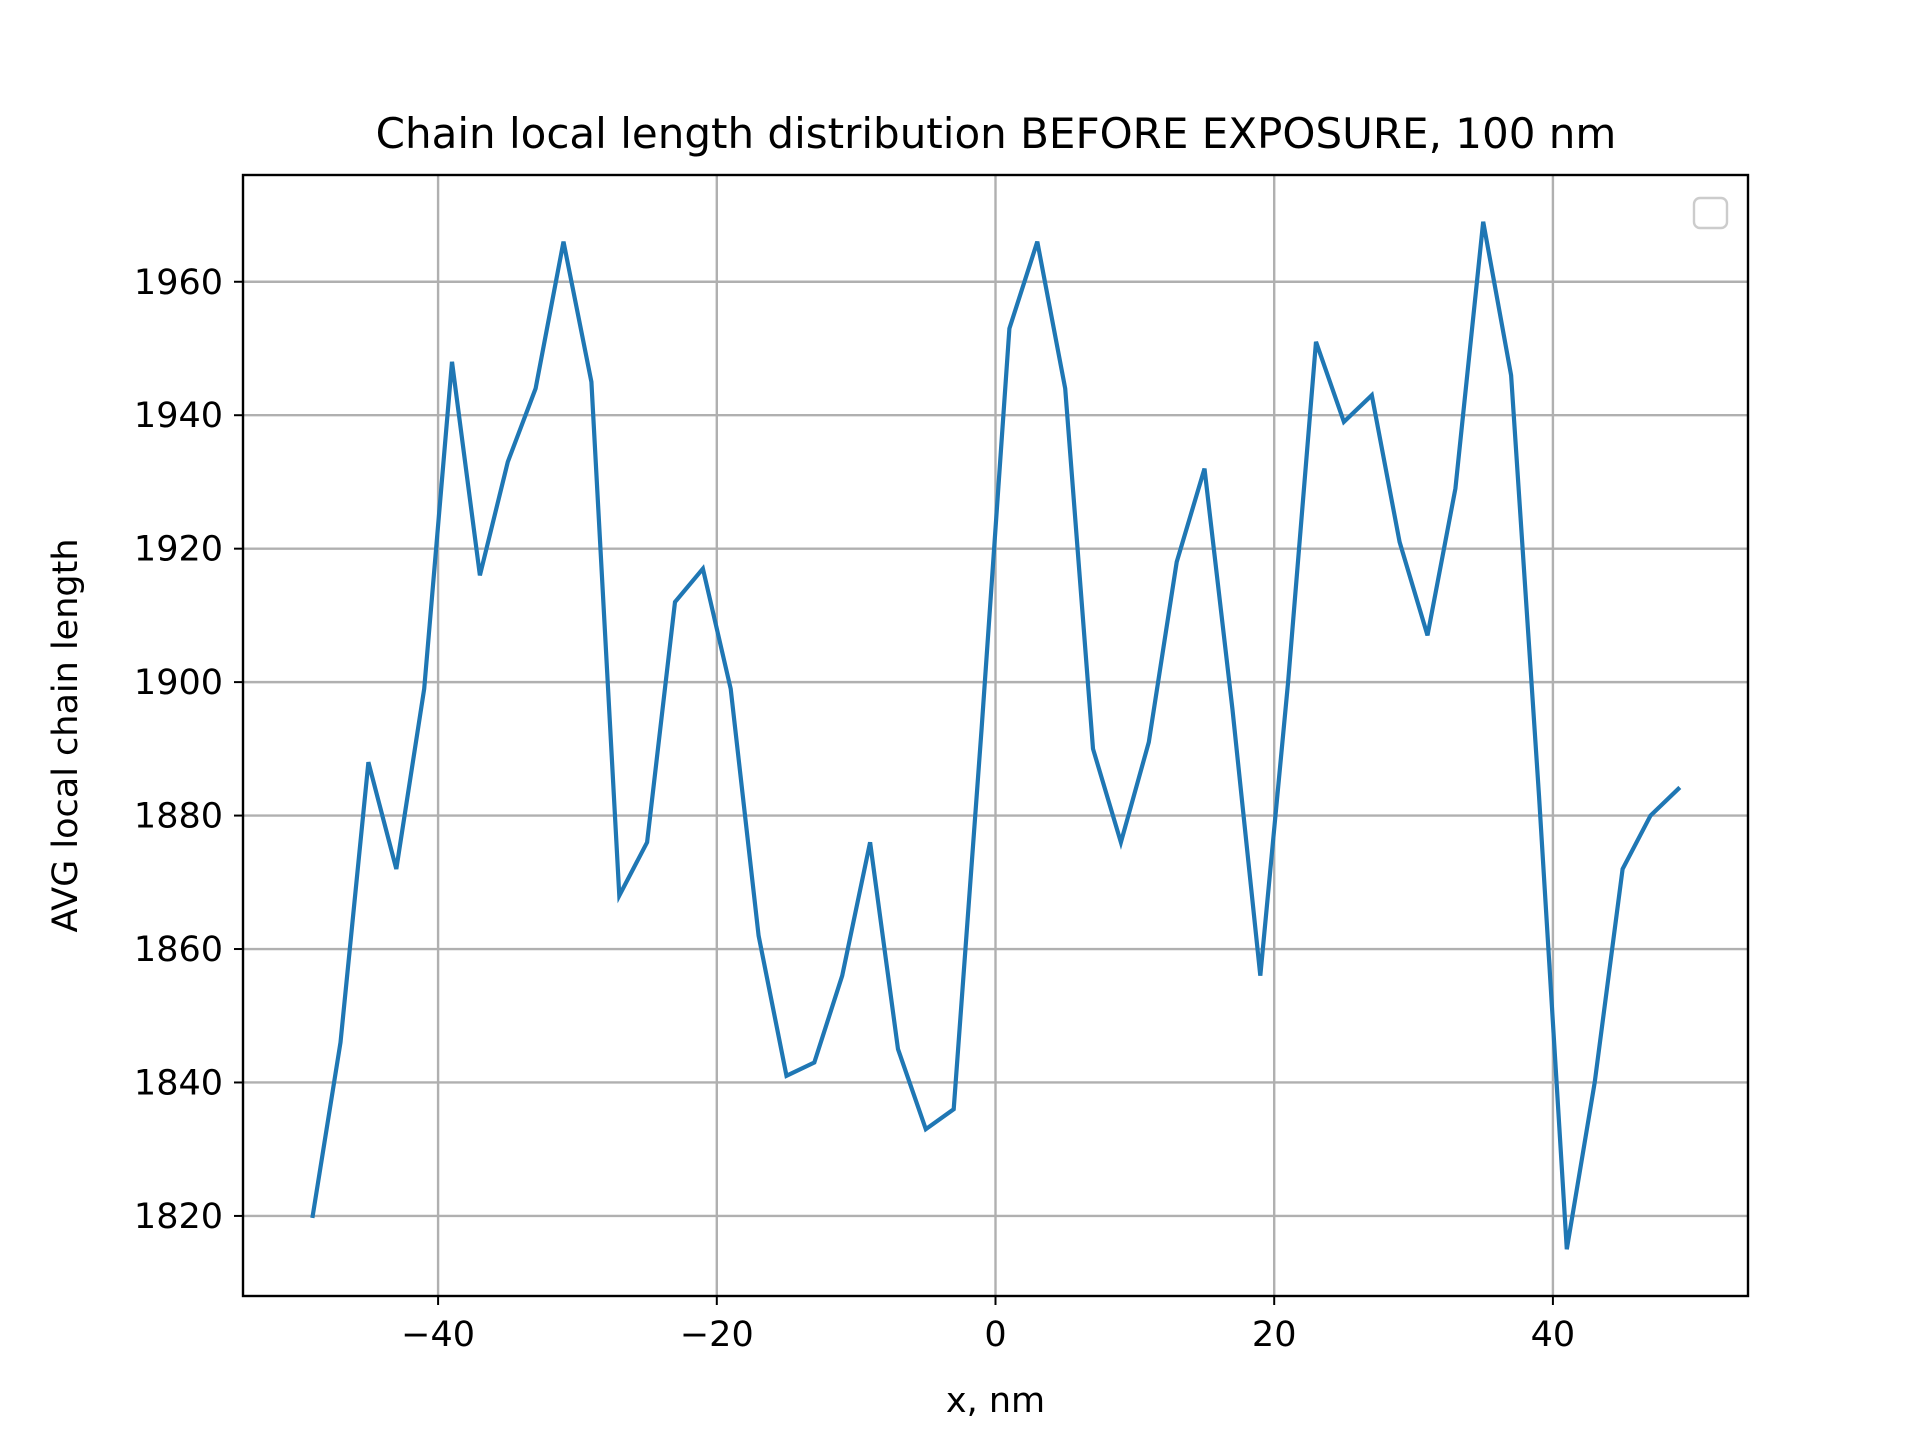 This screenshot has height=1440, width=1920. I want to click on y-tick-label: 1880, so click(178, 817).